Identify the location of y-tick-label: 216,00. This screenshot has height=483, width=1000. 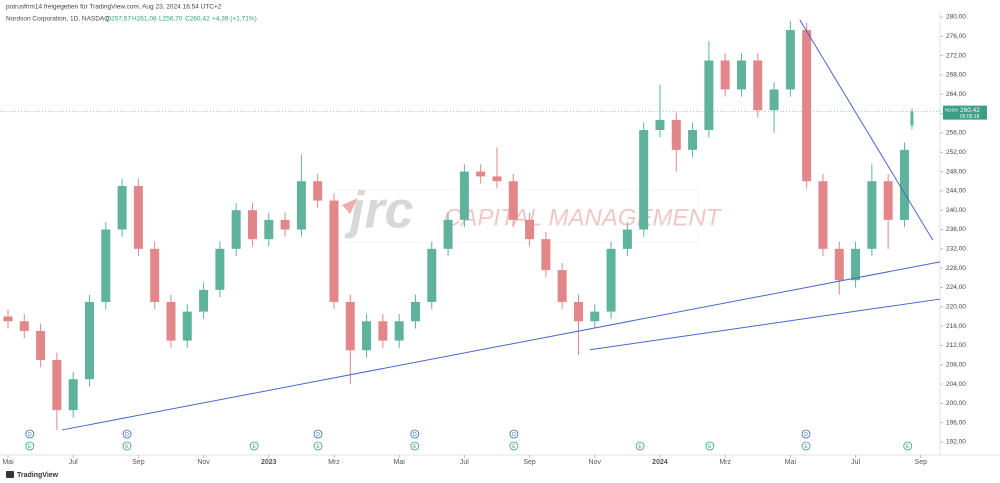
(956, 326).